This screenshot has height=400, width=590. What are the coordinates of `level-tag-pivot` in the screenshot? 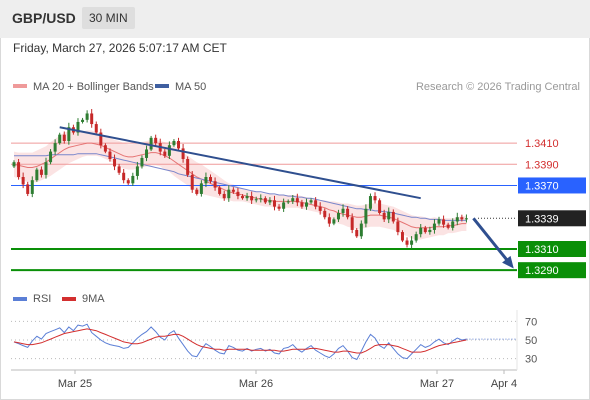 It's located at (552, 185).